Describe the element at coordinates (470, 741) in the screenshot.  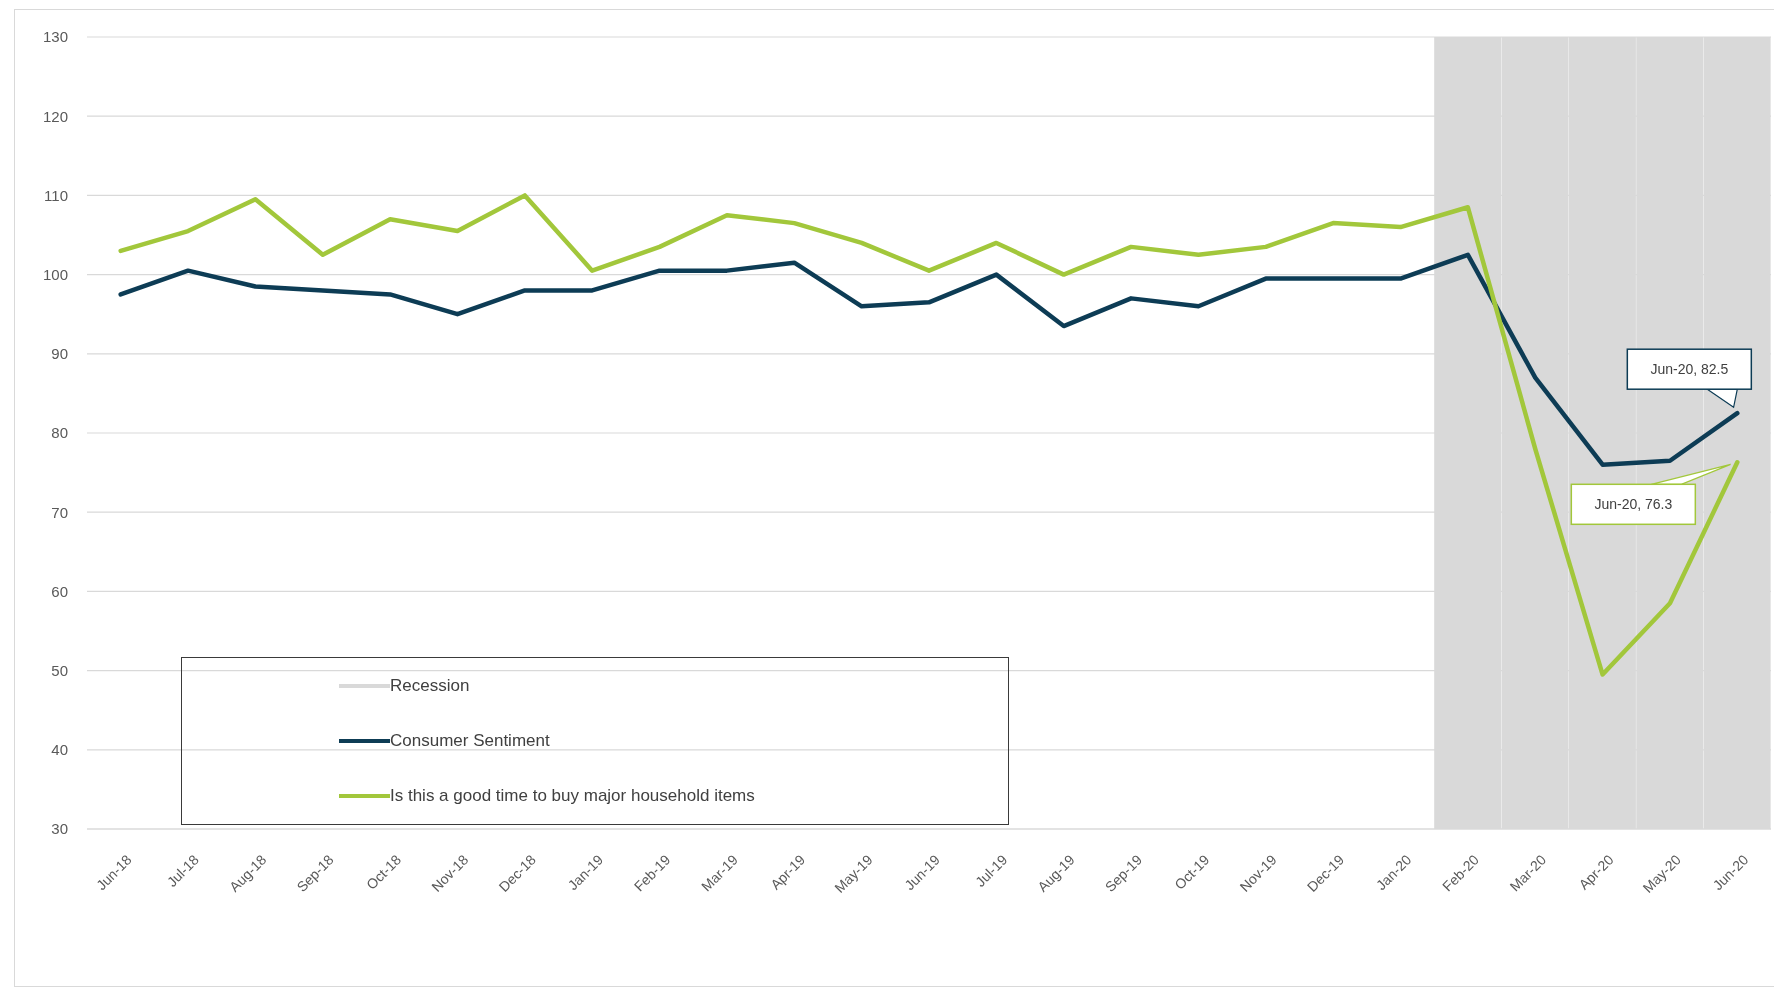
I see `legend-label: Consumer Sentiment` at that location.